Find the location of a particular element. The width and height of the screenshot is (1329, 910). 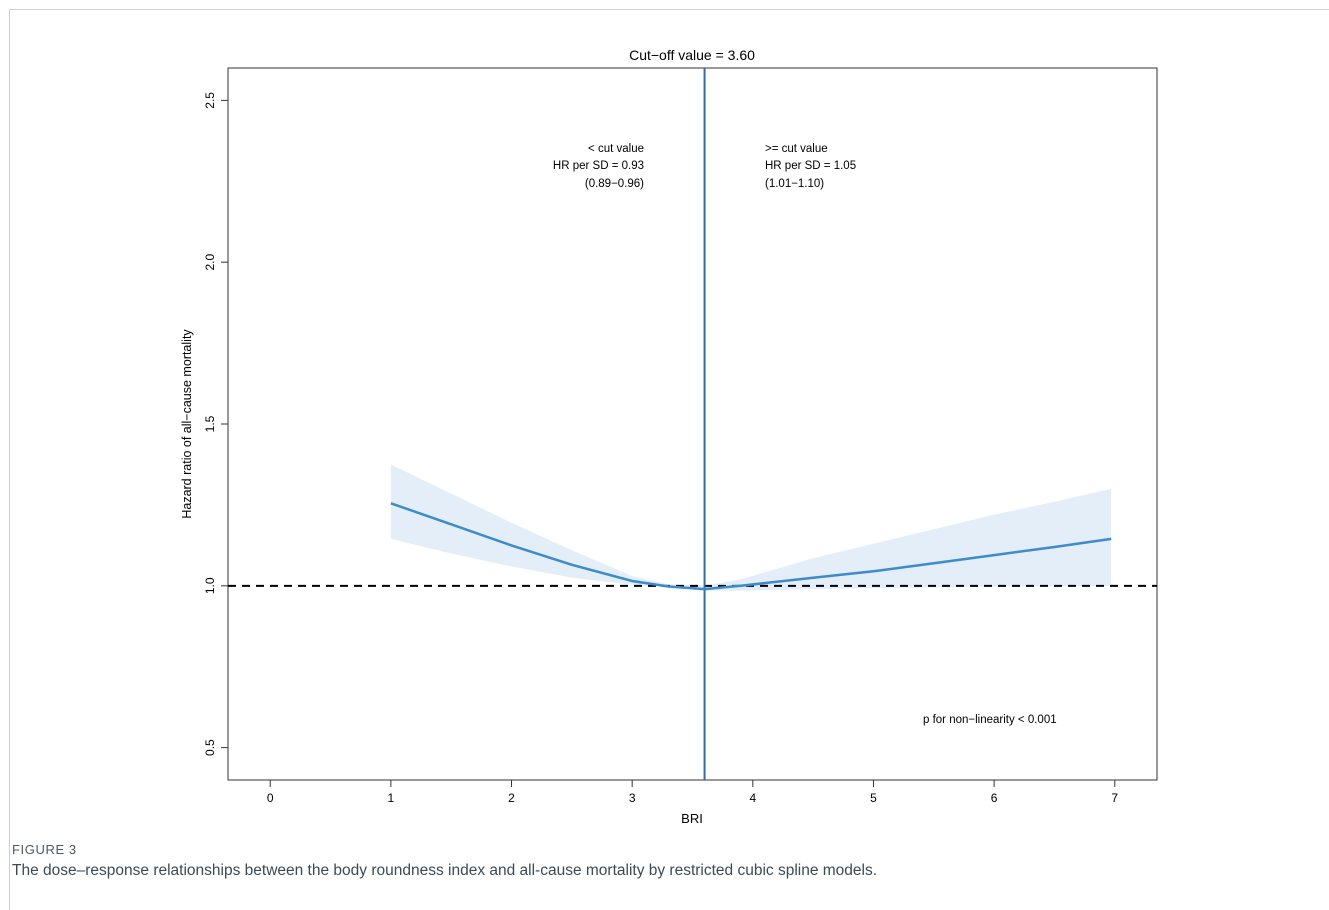

x-tick-label: 5 is located at coordinates (873, 798).